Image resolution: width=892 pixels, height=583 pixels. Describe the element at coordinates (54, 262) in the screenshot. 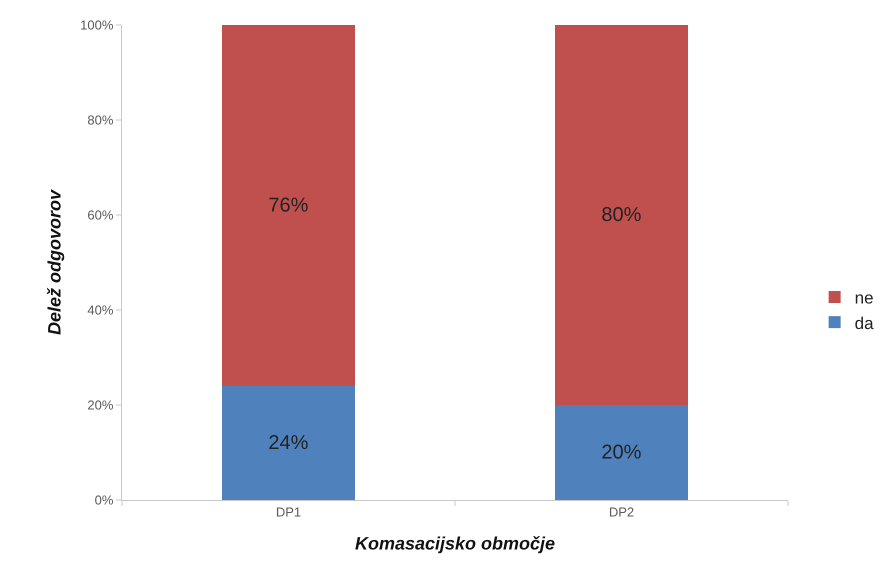

I see `y-axis-title: Delež odgovorov` at that location.